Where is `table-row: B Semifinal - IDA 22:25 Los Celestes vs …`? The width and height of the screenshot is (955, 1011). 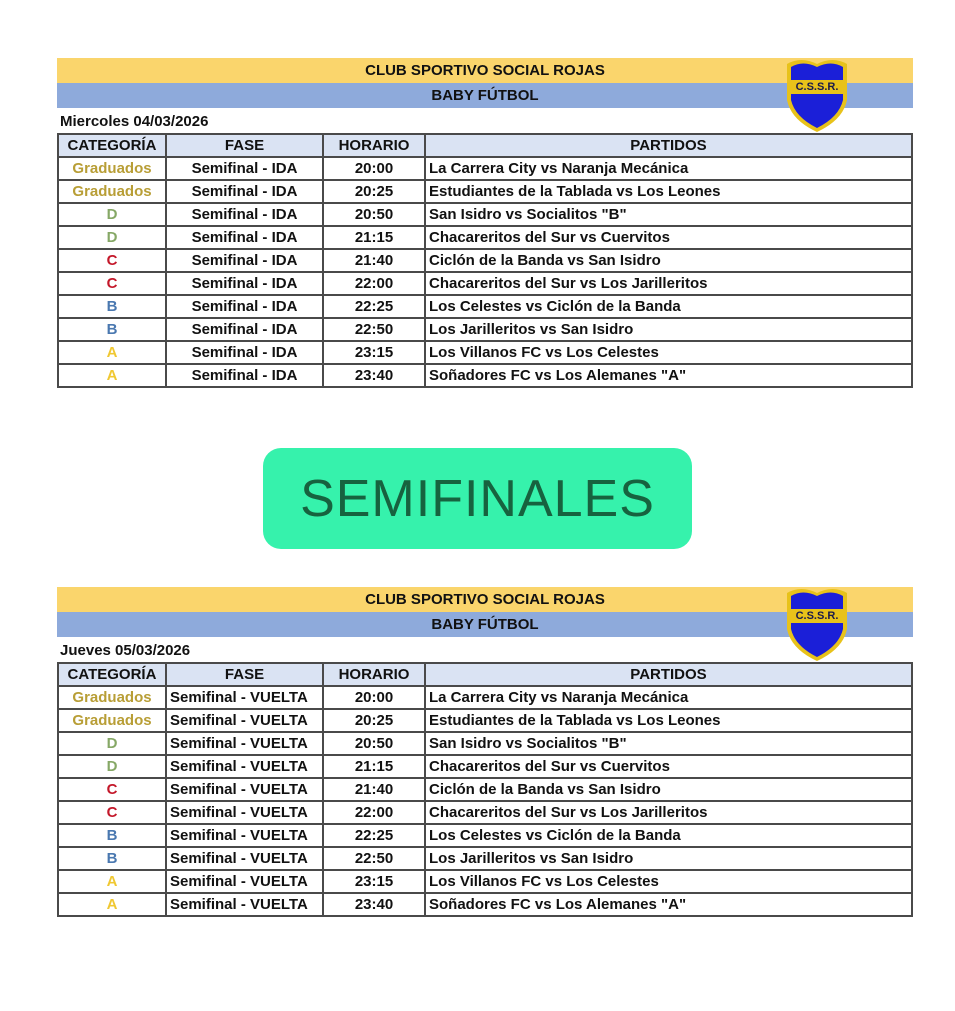
table-row: B Semifinal - IDA 22:25 Los Celestes vs … is located at coordinates (485, 306).